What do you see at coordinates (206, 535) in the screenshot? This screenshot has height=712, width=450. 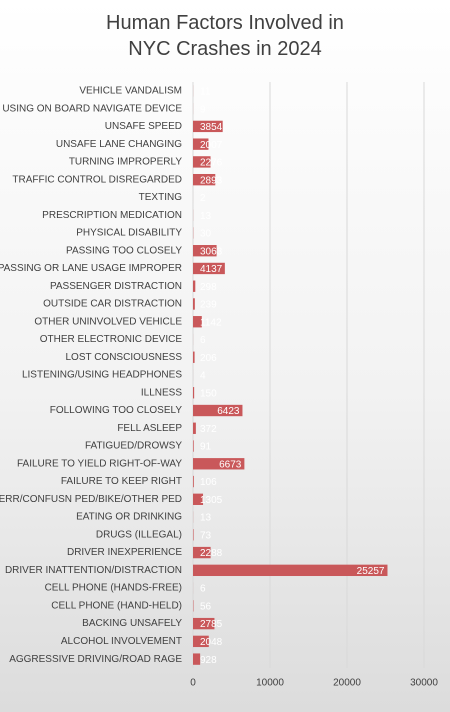 I see `data-label: 73` at bounding box center [206, 535].